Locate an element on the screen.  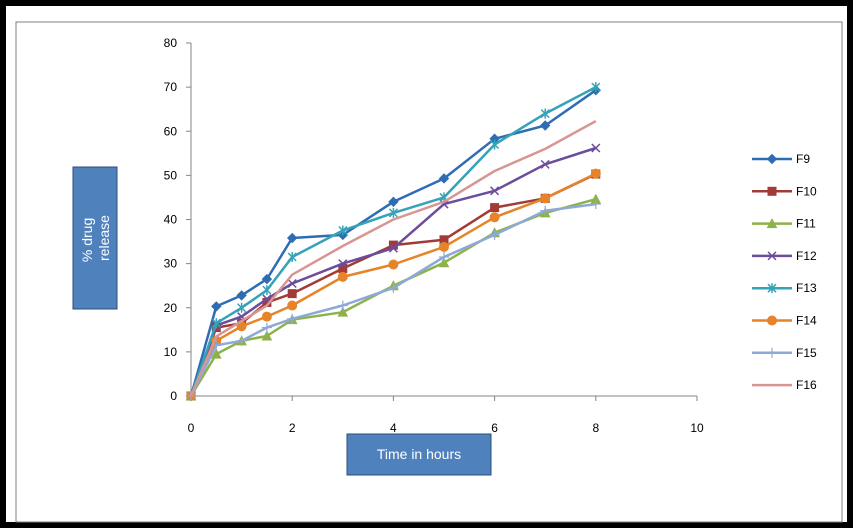
y-tick-label: 40 is located at coordinates (171, 220).